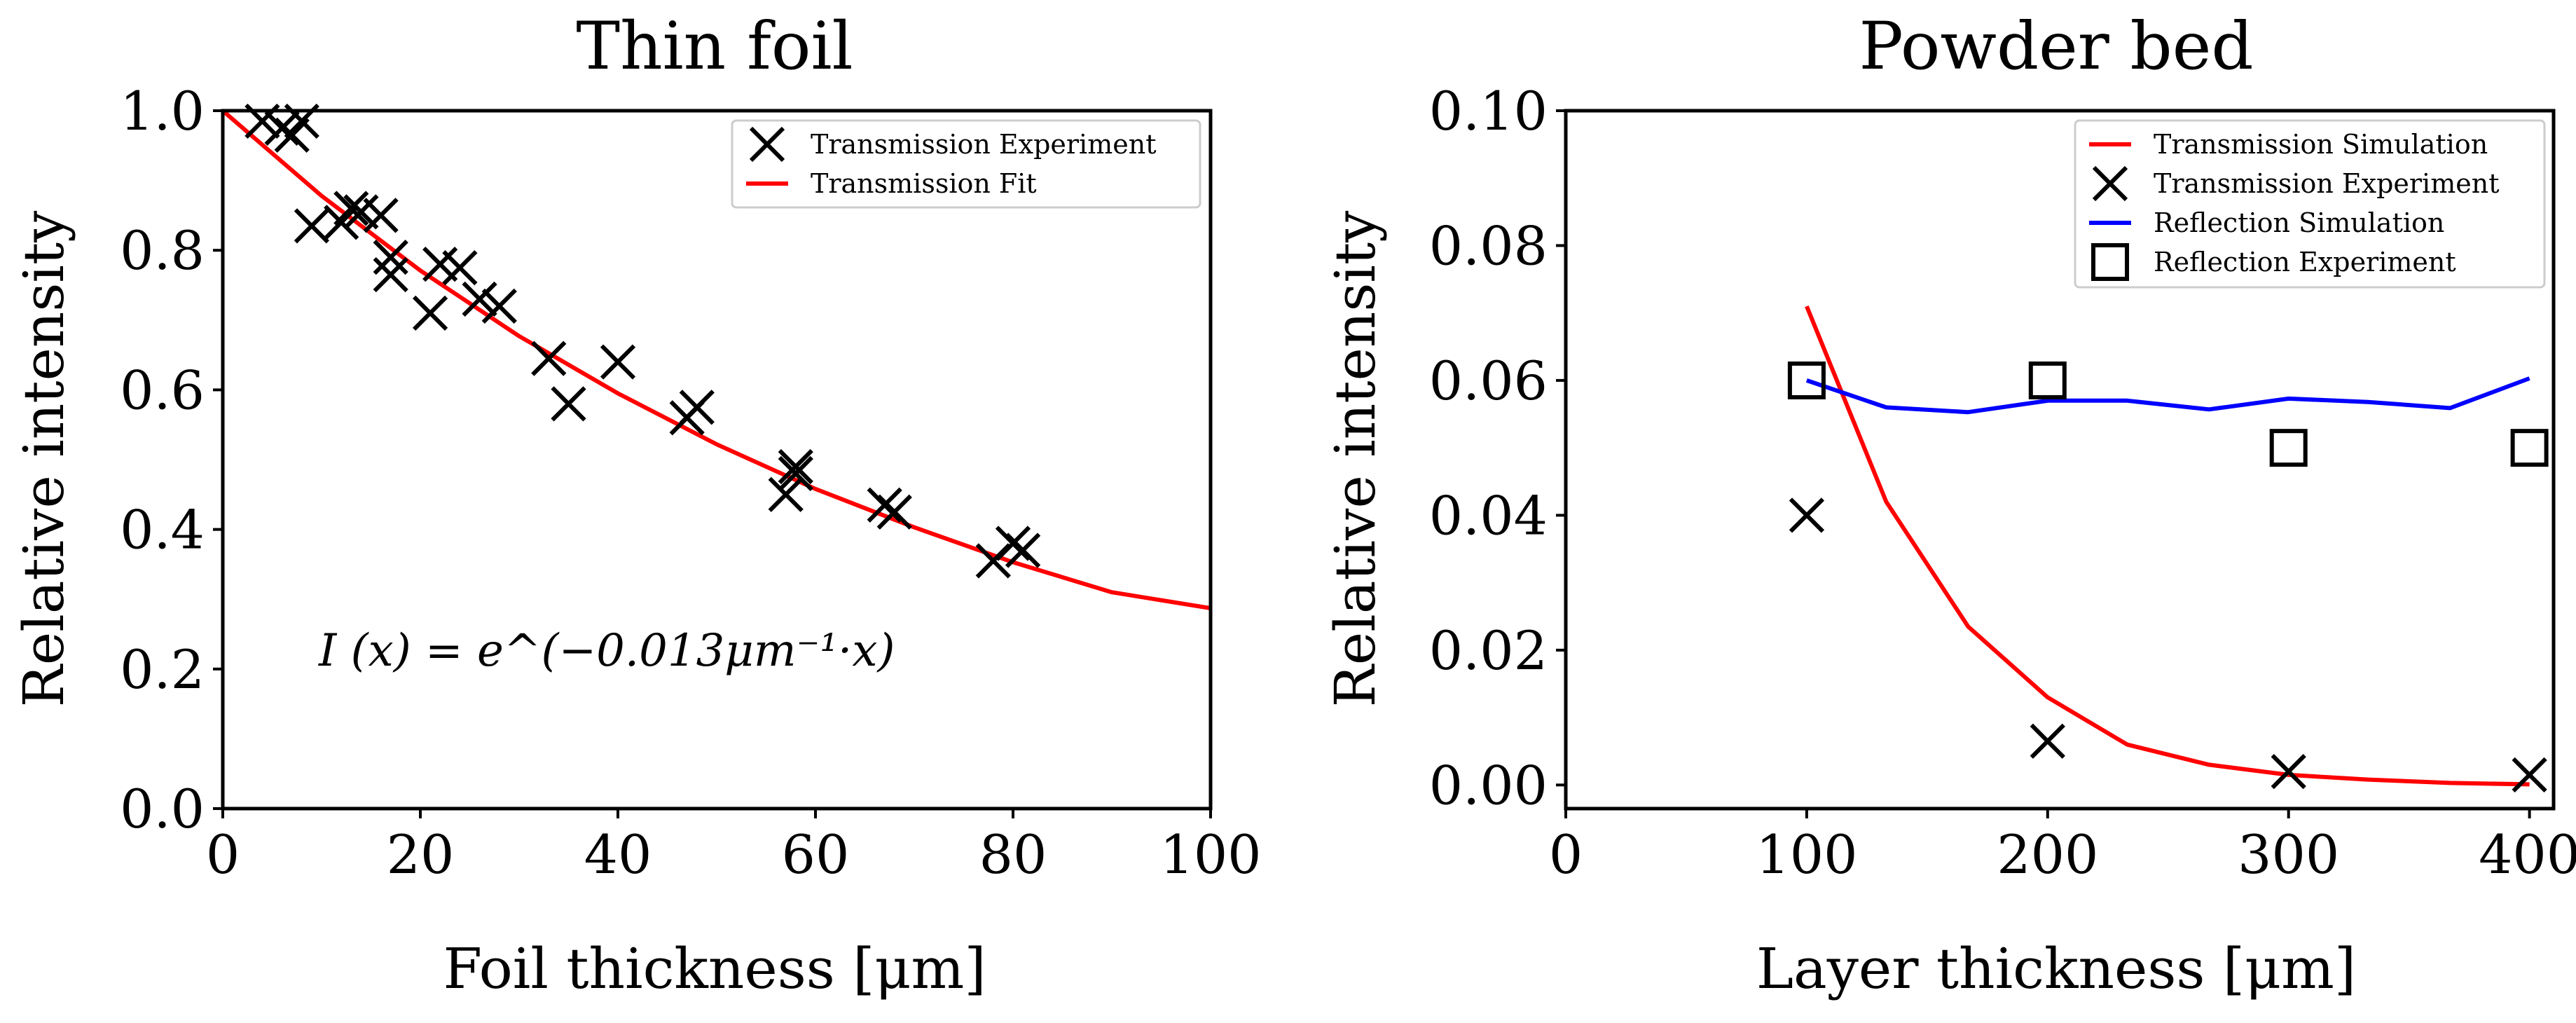 The width and height of the screenshot is (2576, 1023). Describe the element at coordinates (2047, 854) in the screenshot. I see `x-tick-label: 200` at that location.